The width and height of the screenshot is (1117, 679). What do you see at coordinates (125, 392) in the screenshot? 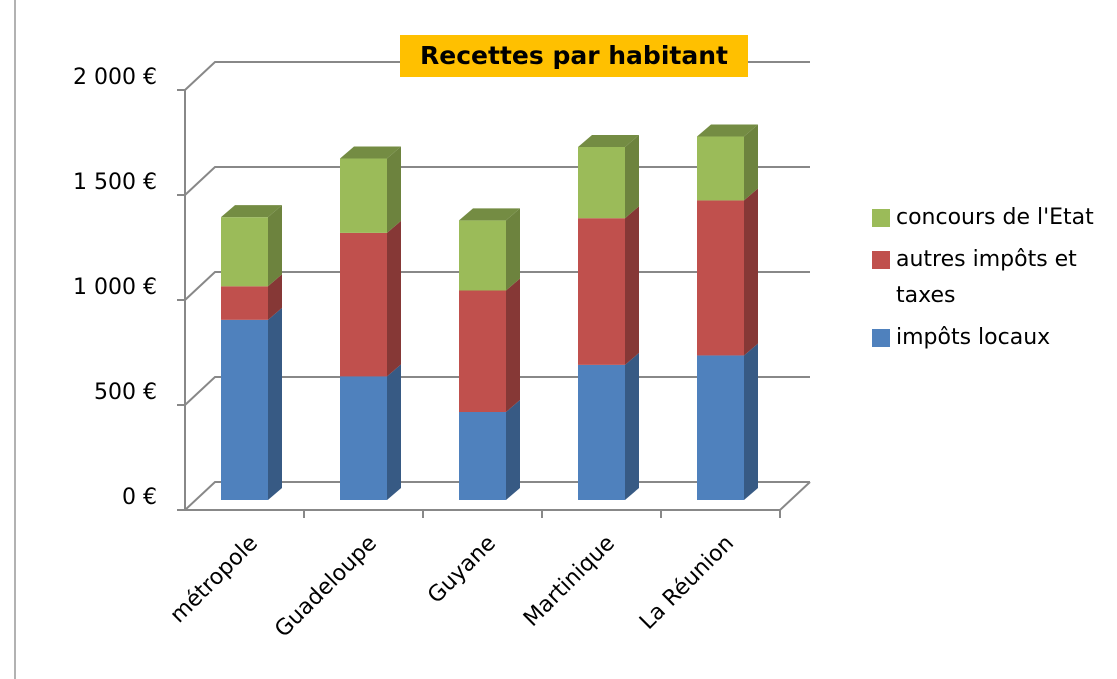
I see `y-tick-label: 500 €` at bounding box center [125, 392].